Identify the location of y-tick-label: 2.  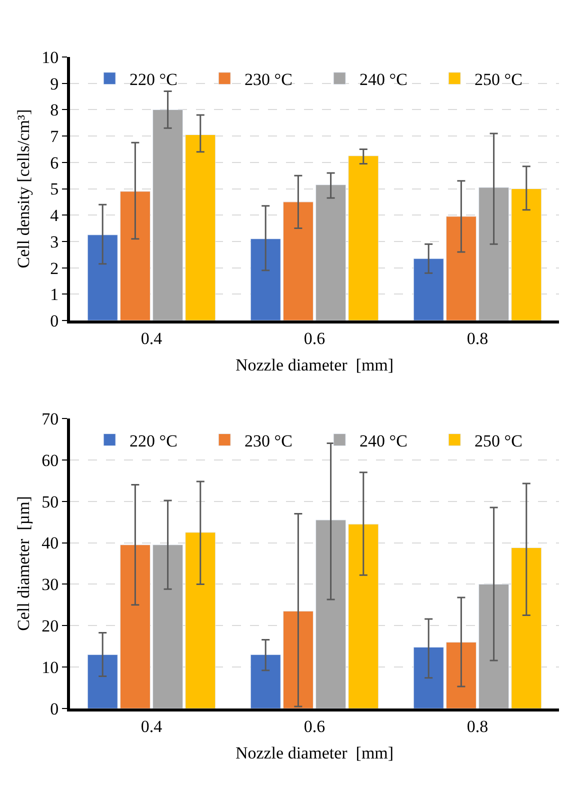
(54, 268).